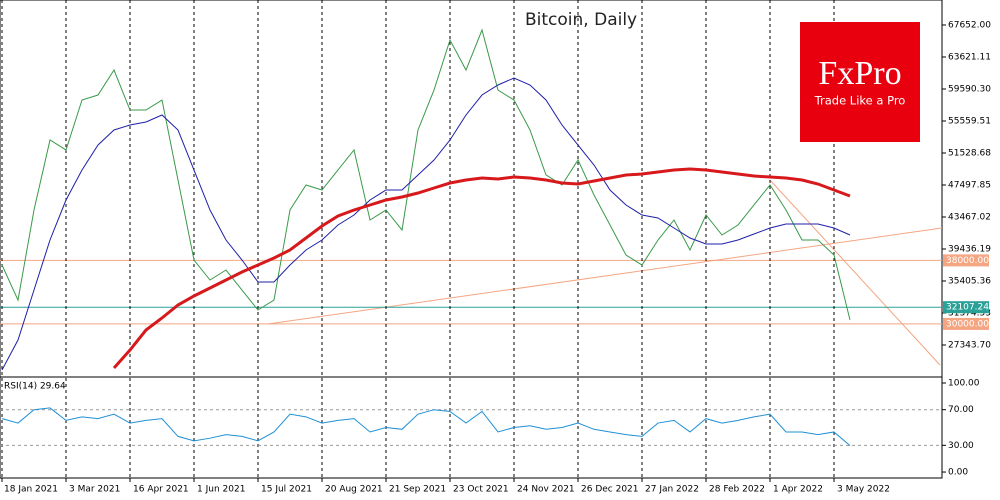 This screenshot has width=1000, height=500. Describe the element at coordinates (969, 282) in the screenshot. I see `y-tick-label: 35405.36` at that location.